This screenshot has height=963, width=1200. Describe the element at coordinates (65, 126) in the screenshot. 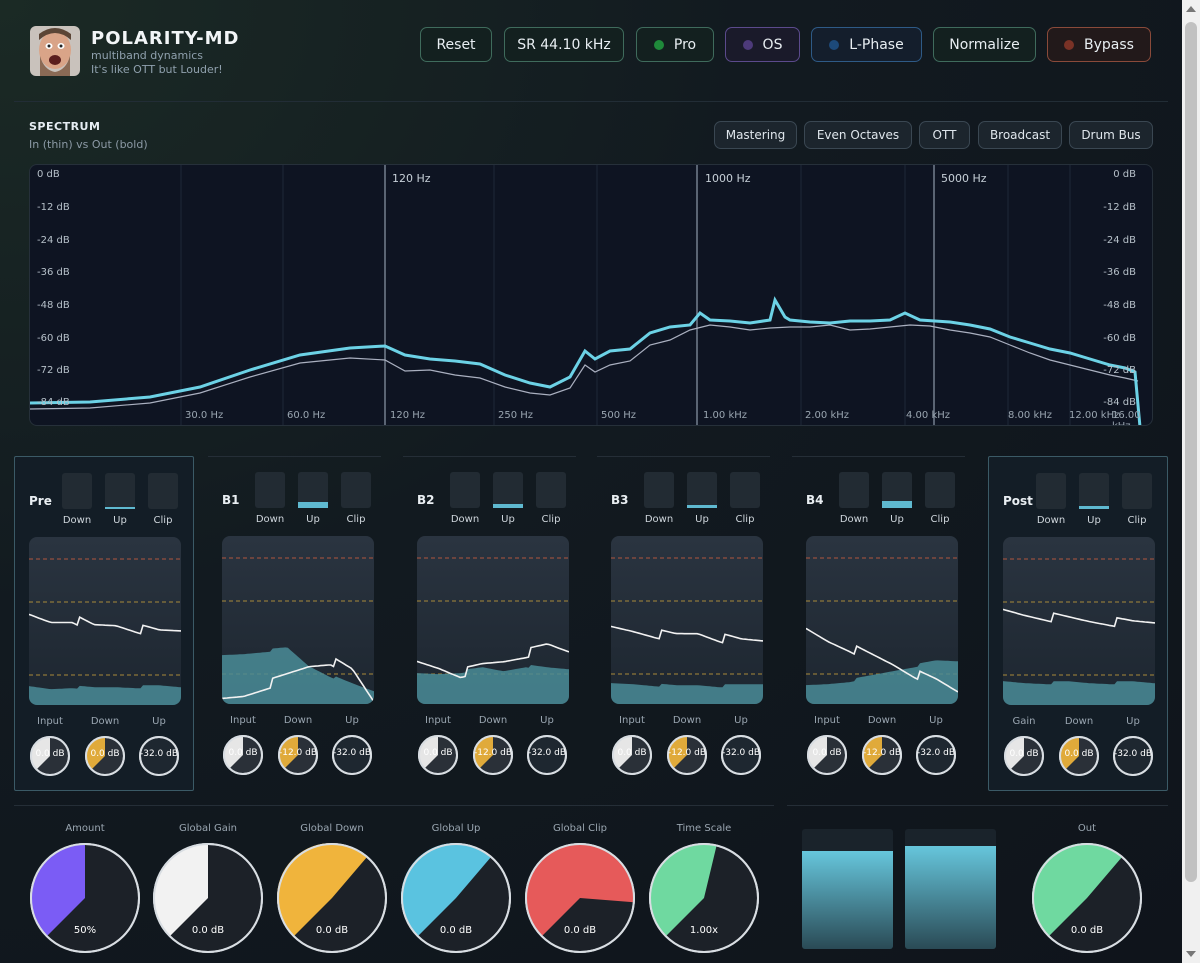

I see `spectrum-title: SPECTRUM` at that location.